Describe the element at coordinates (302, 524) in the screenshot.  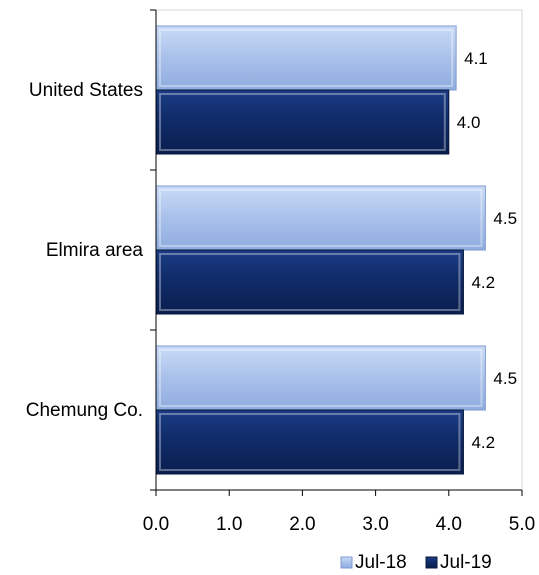
I see `x-tick-label: 2.0` at that location.